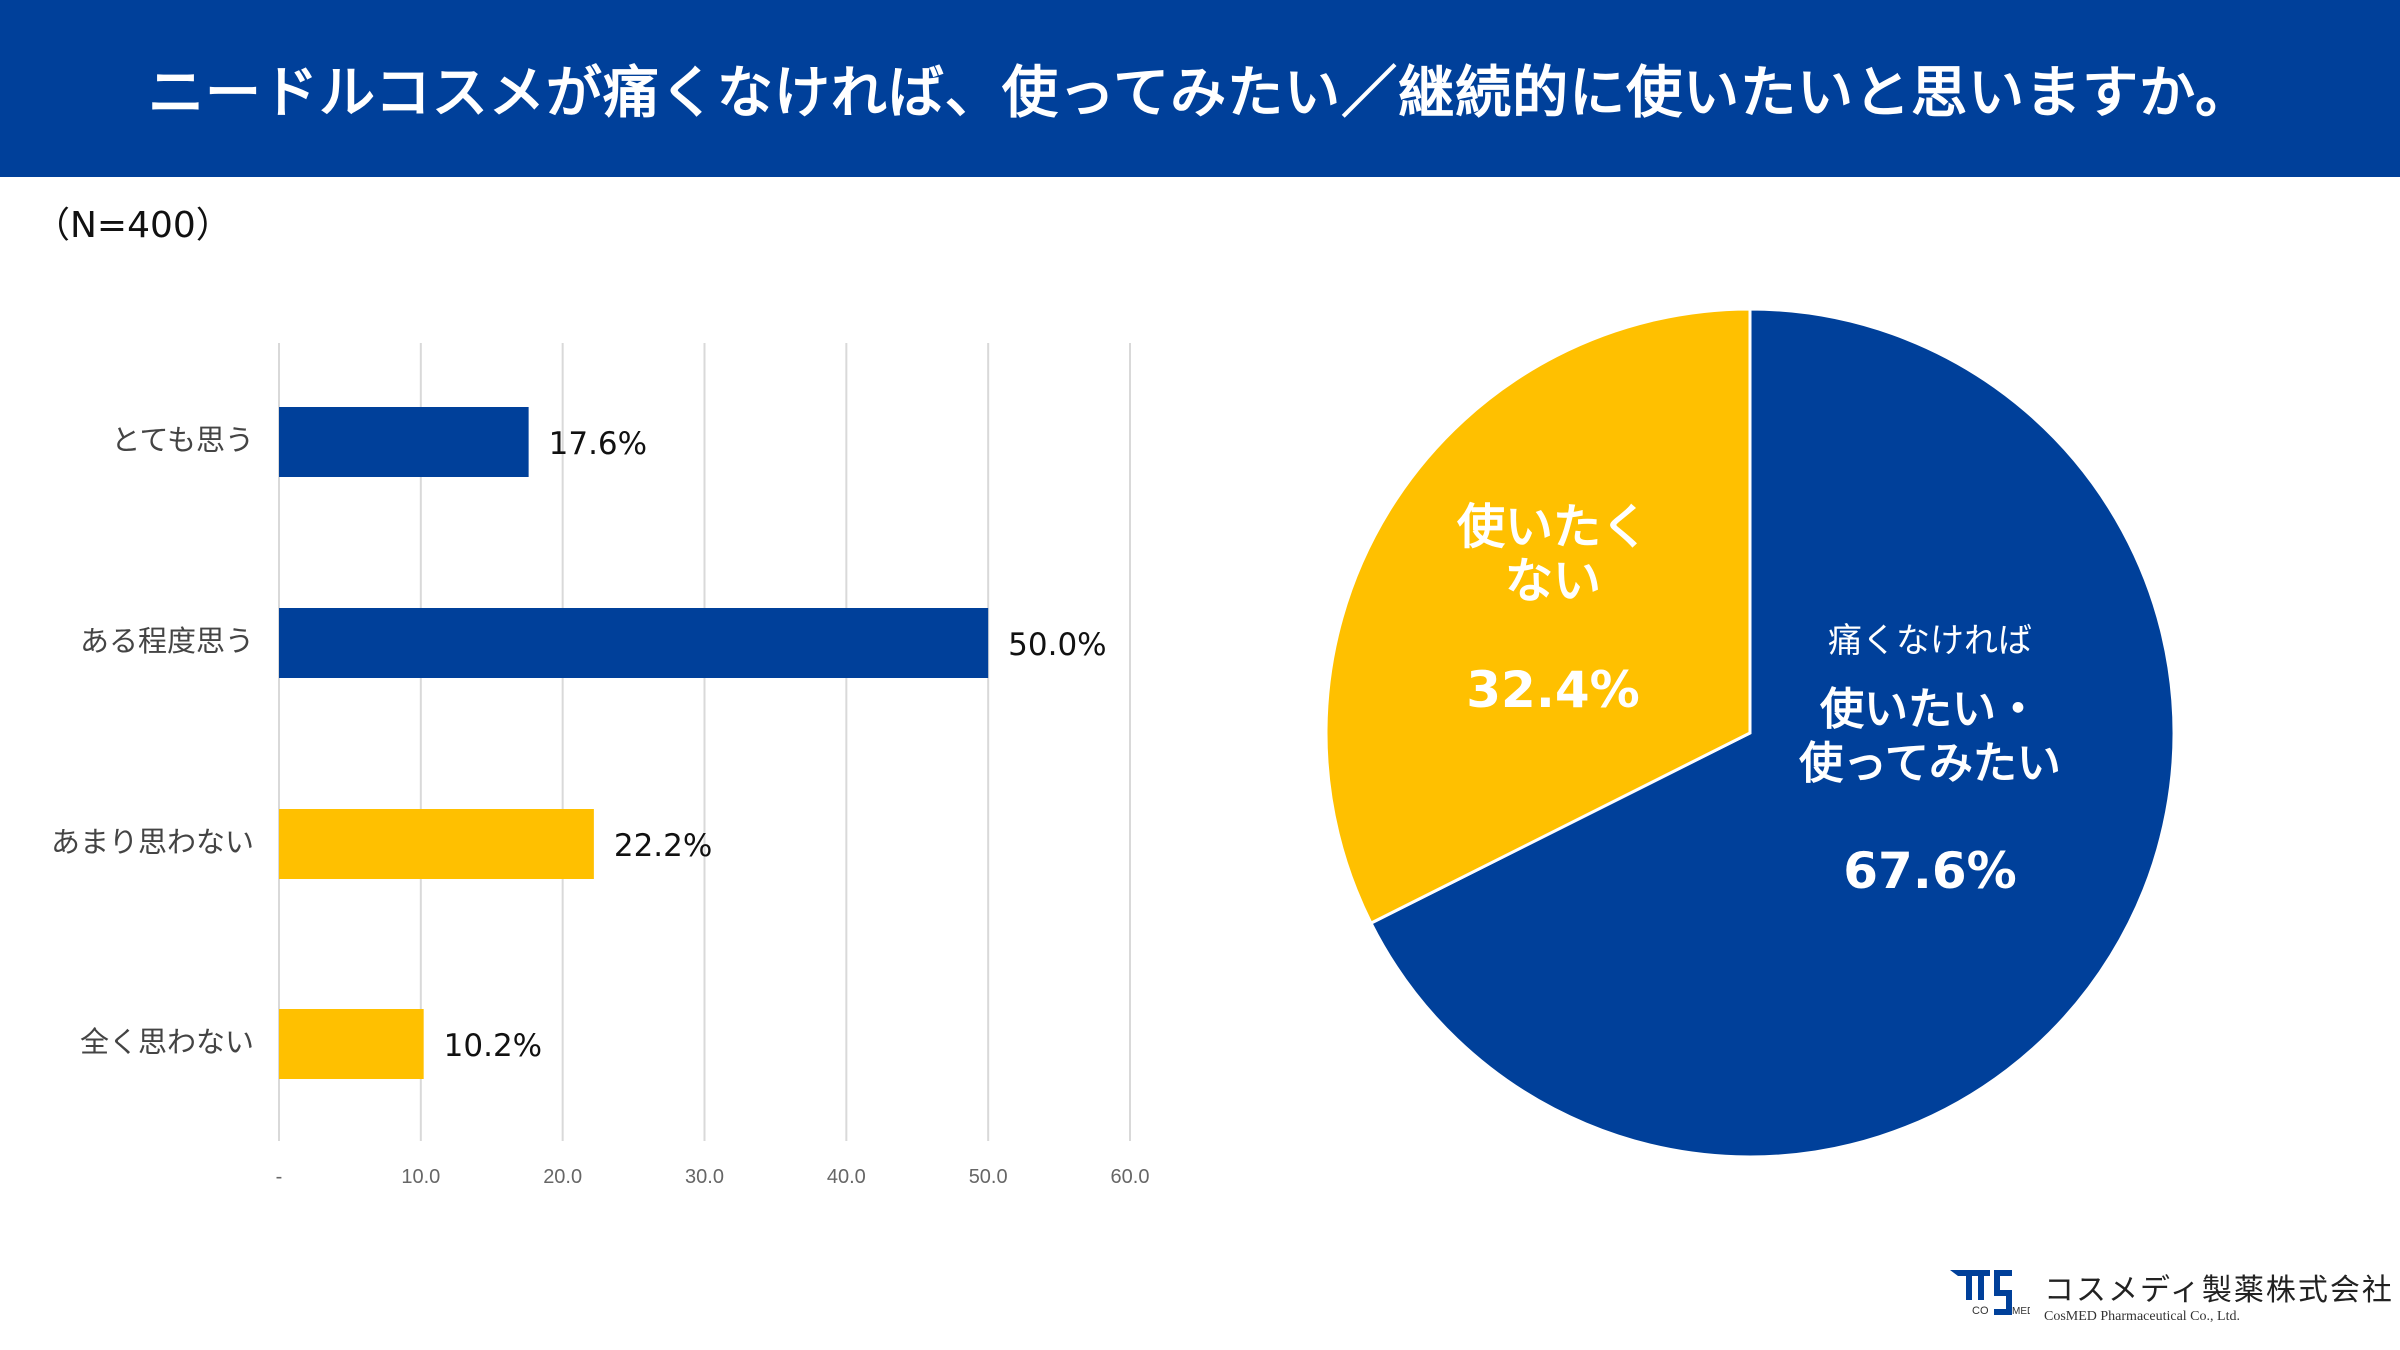  Describe the element at coordinates (1538, 616) in the screenshot. I see `pie-slice` at that location.